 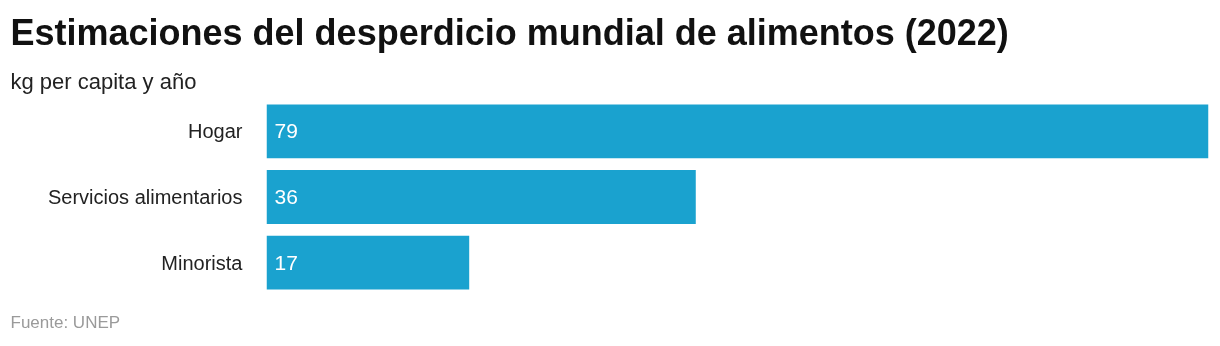 I want to click on y-tick-label: Minorista, so click(x=202, y=262).